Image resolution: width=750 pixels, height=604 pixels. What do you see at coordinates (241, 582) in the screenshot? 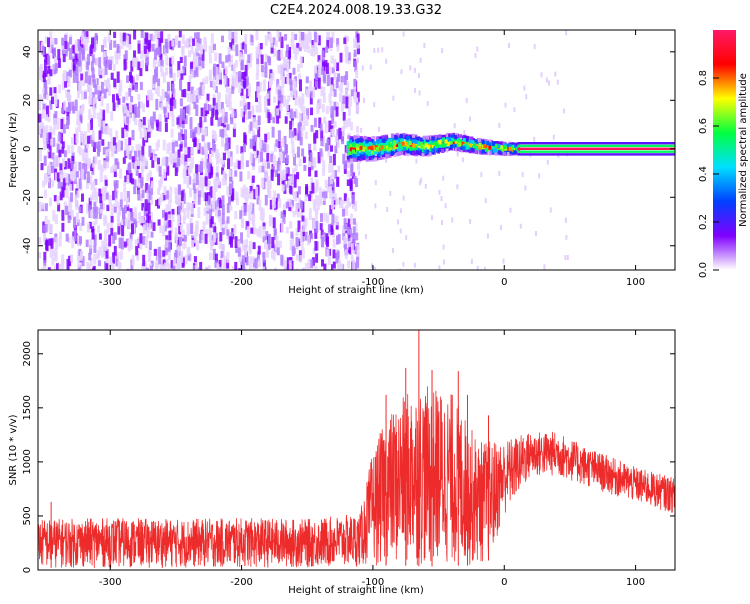
I see `x-tick-label: -200` at bounding box center [241, 582].